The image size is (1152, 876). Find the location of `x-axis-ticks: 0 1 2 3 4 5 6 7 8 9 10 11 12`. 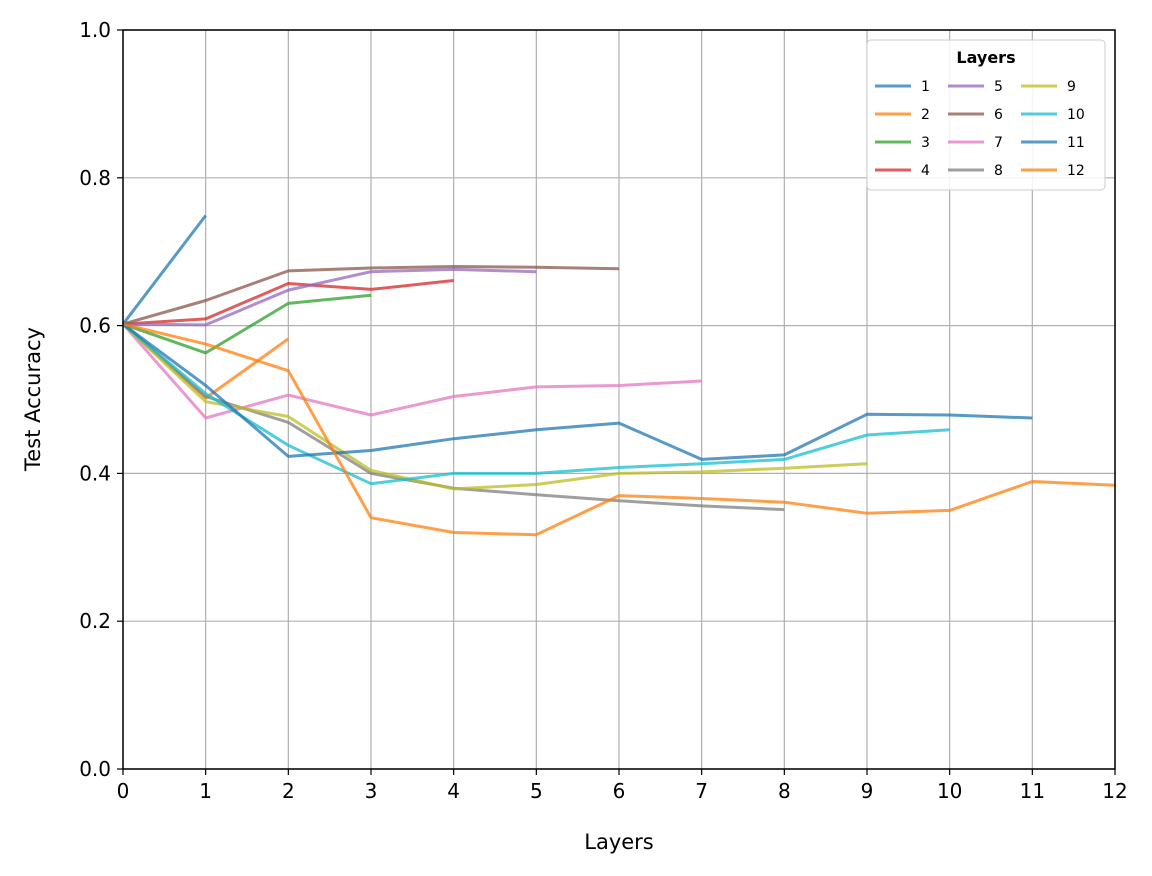

x-axis-ticks: 0 1 2 3 4 5 6 7 8 9 10 11 12 is located at coordinates (622, 786).